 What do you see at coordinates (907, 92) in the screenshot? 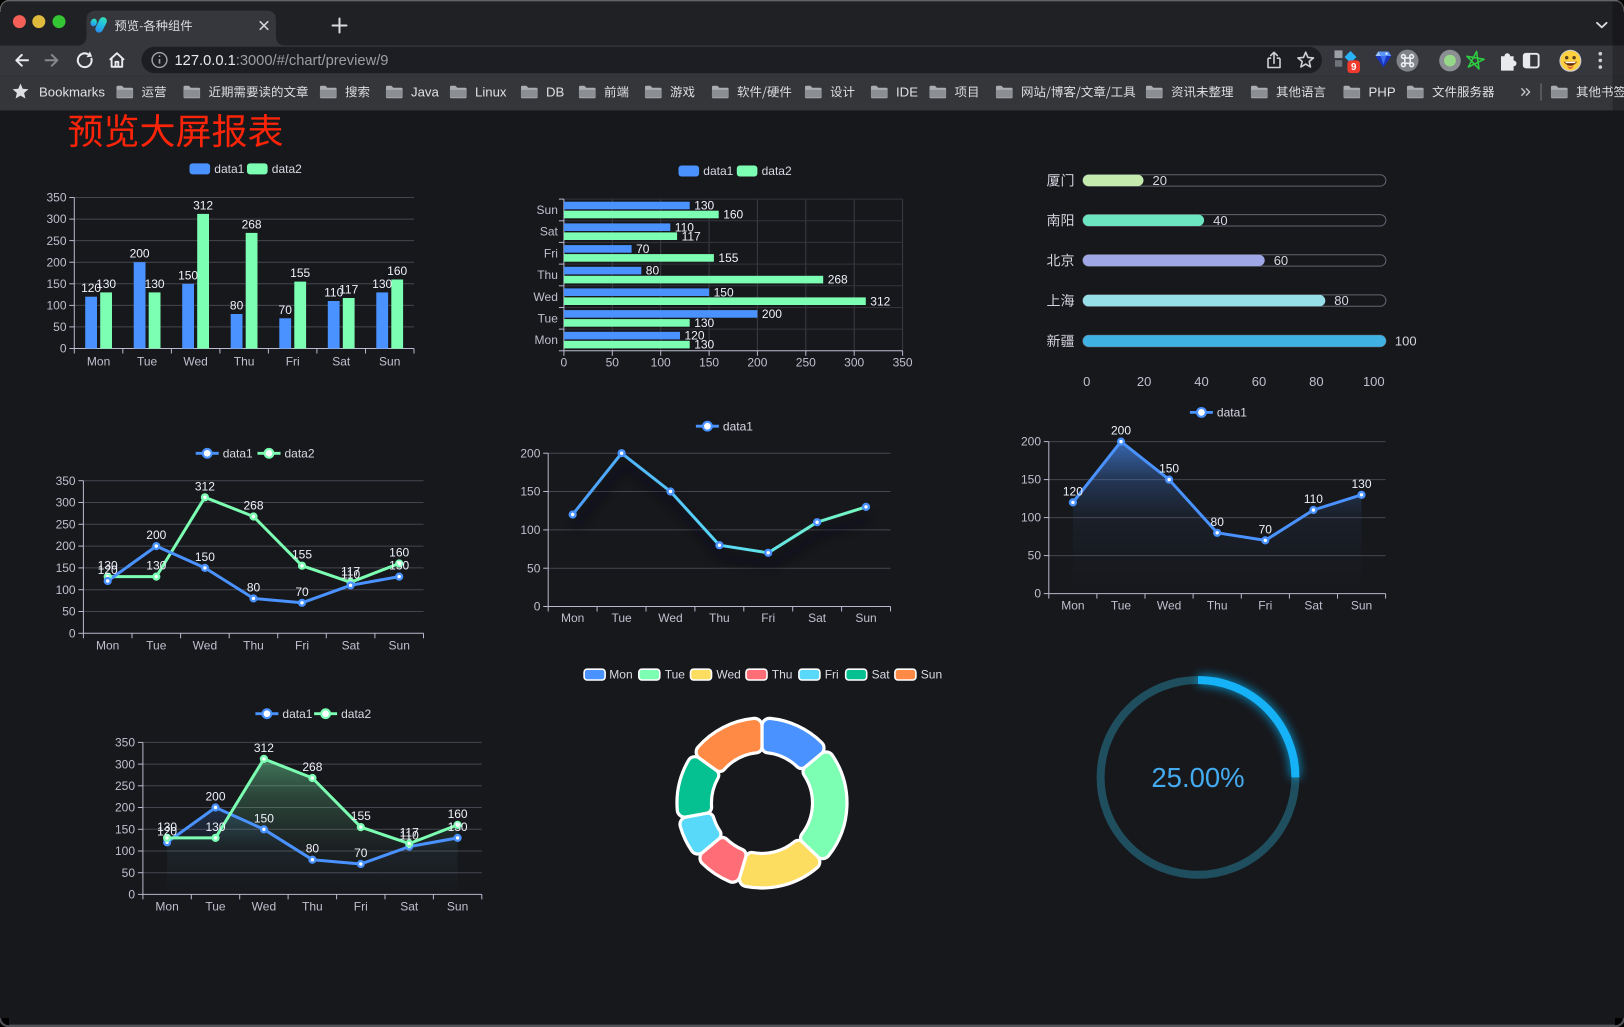
I see `svg-text: IDE` at bounding box center [907, 92].